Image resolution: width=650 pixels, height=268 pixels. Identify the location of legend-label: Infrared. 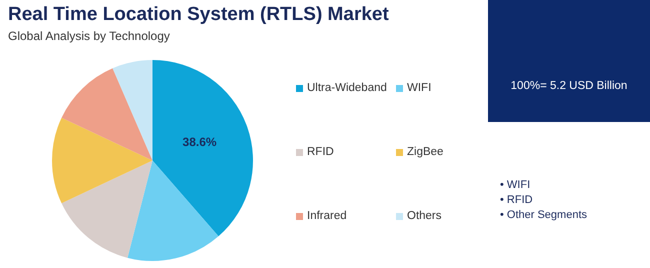
(327, 216).